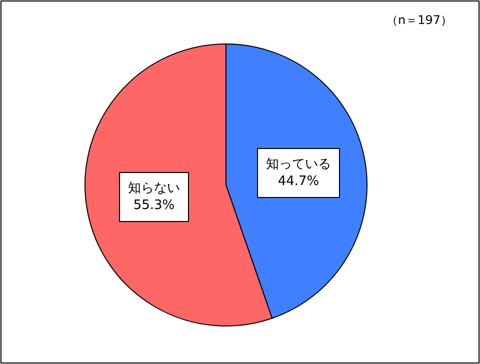 Image resolution: width=480 pixels, height=364 pixels. What do you see at coordinates (154, 205) in the screenshot?
I see `data-label: 55.3%` at bounding box center [154, 205].